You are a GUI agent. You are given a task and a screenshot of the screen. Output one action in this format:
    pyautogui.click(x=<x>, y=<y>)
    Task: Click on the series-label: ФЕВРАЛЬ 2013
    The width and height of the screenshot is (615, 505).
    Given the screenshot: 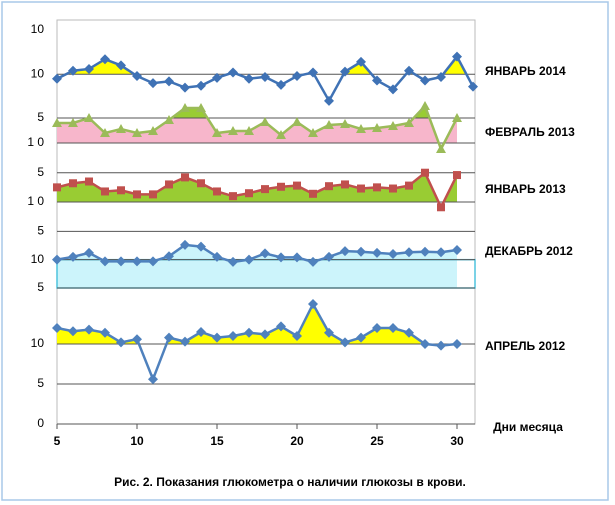 What is the action you would take?
    pyautogui.click(x=530, y=132)
    